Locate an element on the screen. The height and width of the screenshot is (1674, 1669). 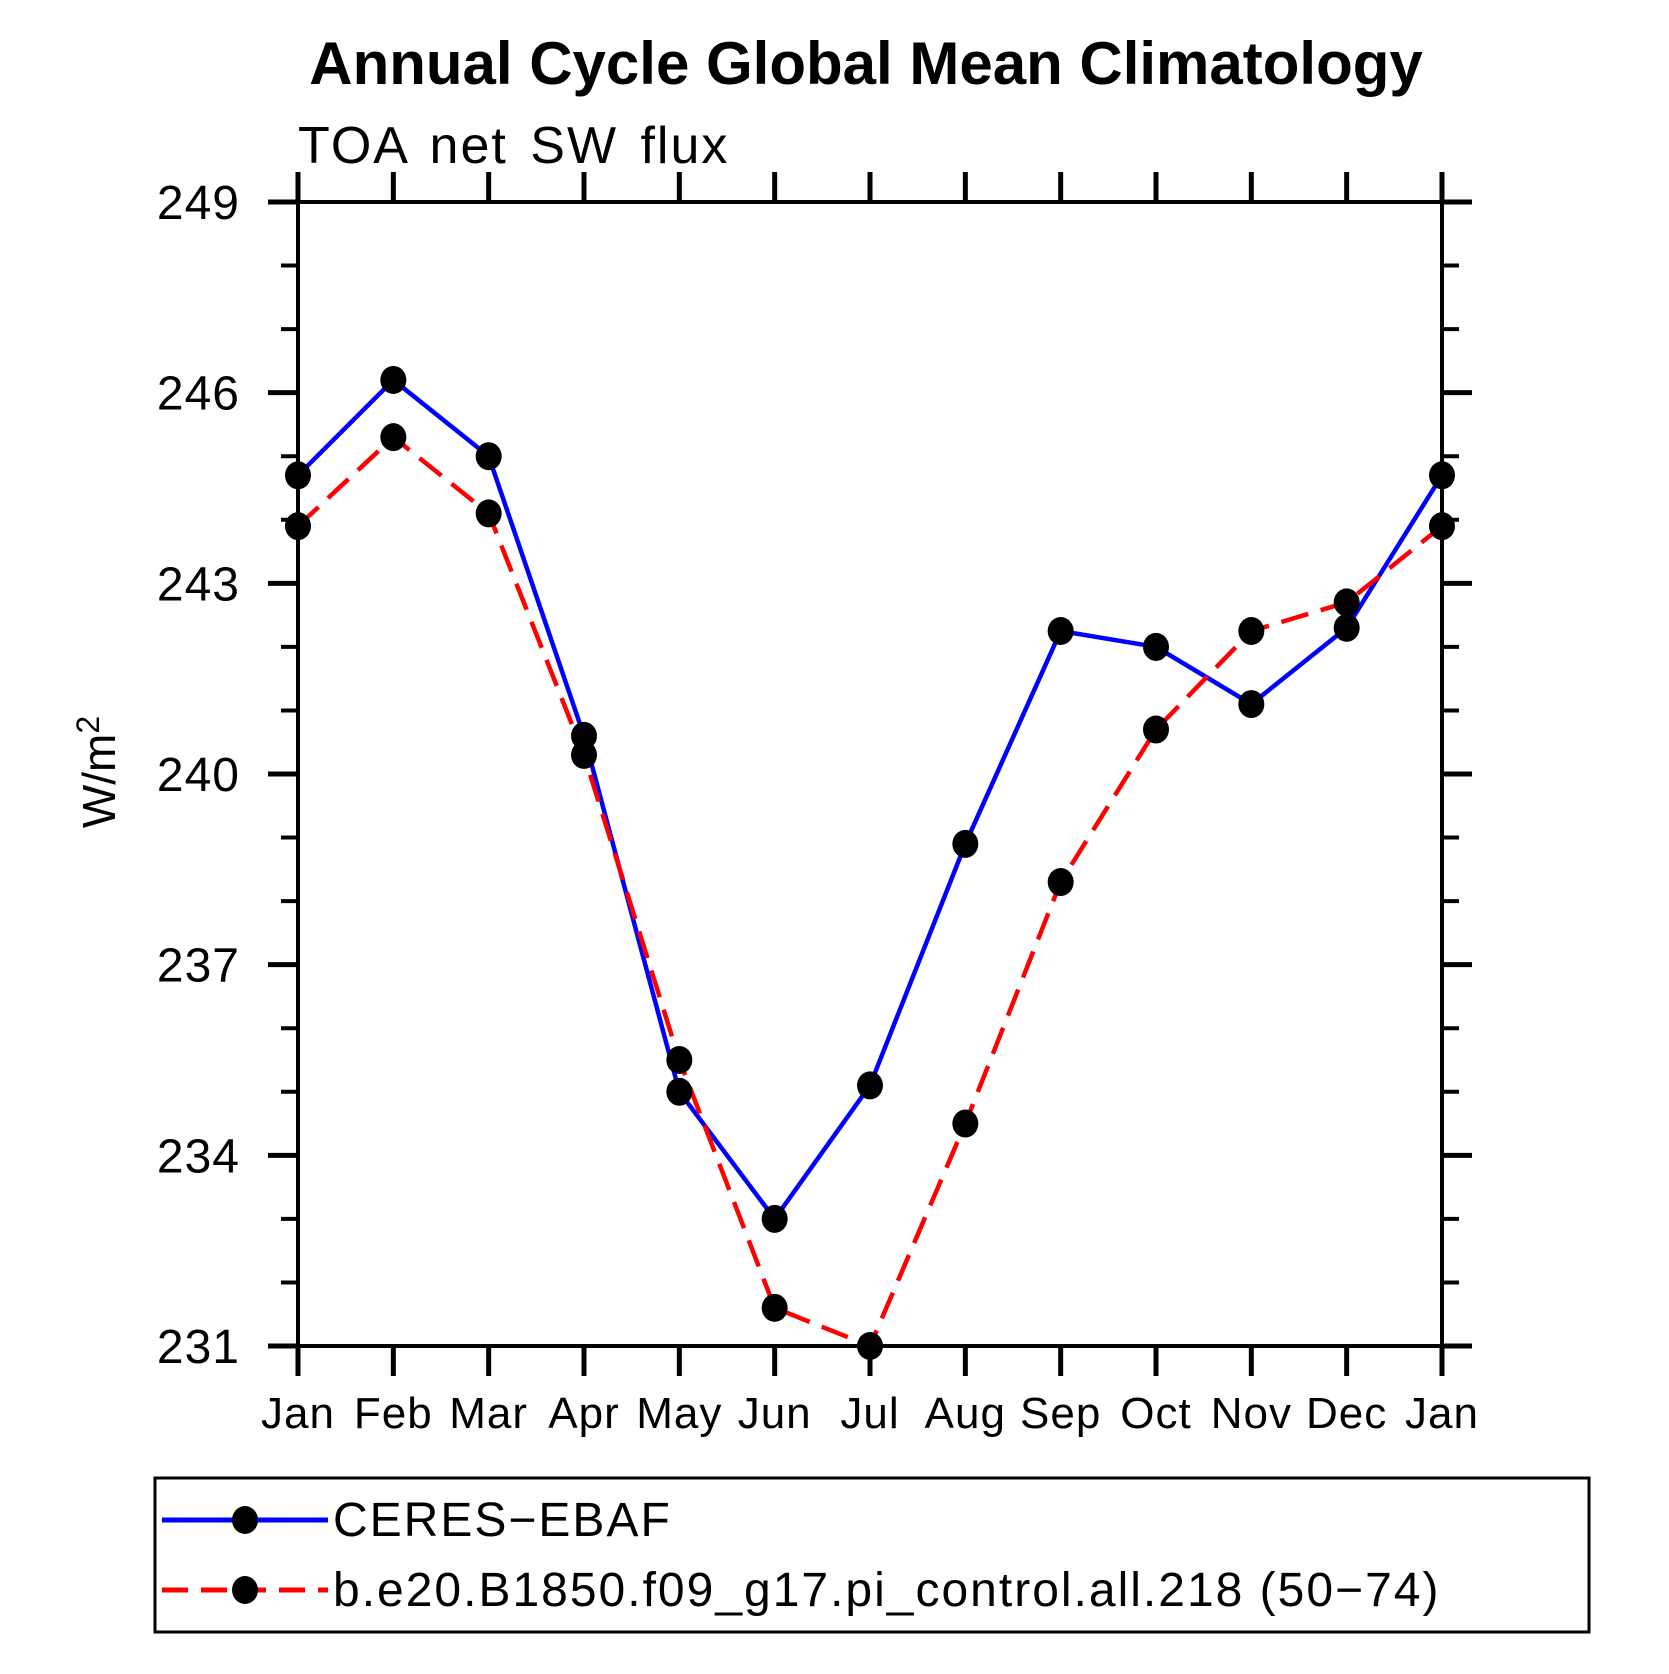
legend-box is located at coordinates (872, 1555).